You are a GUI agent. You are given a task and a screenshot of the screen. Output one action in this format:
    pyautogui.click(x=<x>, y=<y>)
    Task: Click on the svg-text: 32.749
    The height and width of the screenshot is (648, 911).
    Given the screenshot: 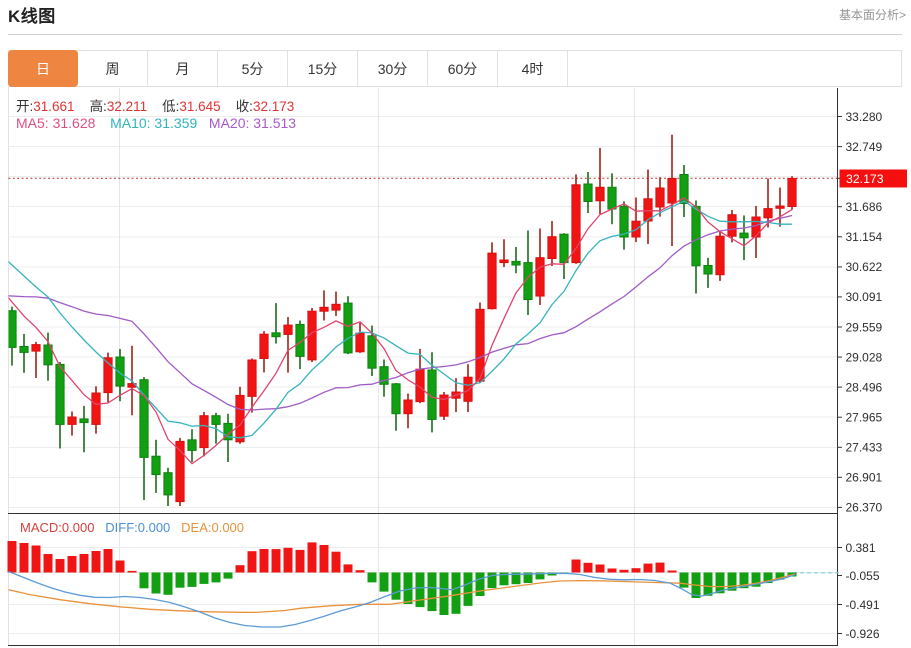 What is the action you would take?
    pyautogui.click(x=864, y=147)
    